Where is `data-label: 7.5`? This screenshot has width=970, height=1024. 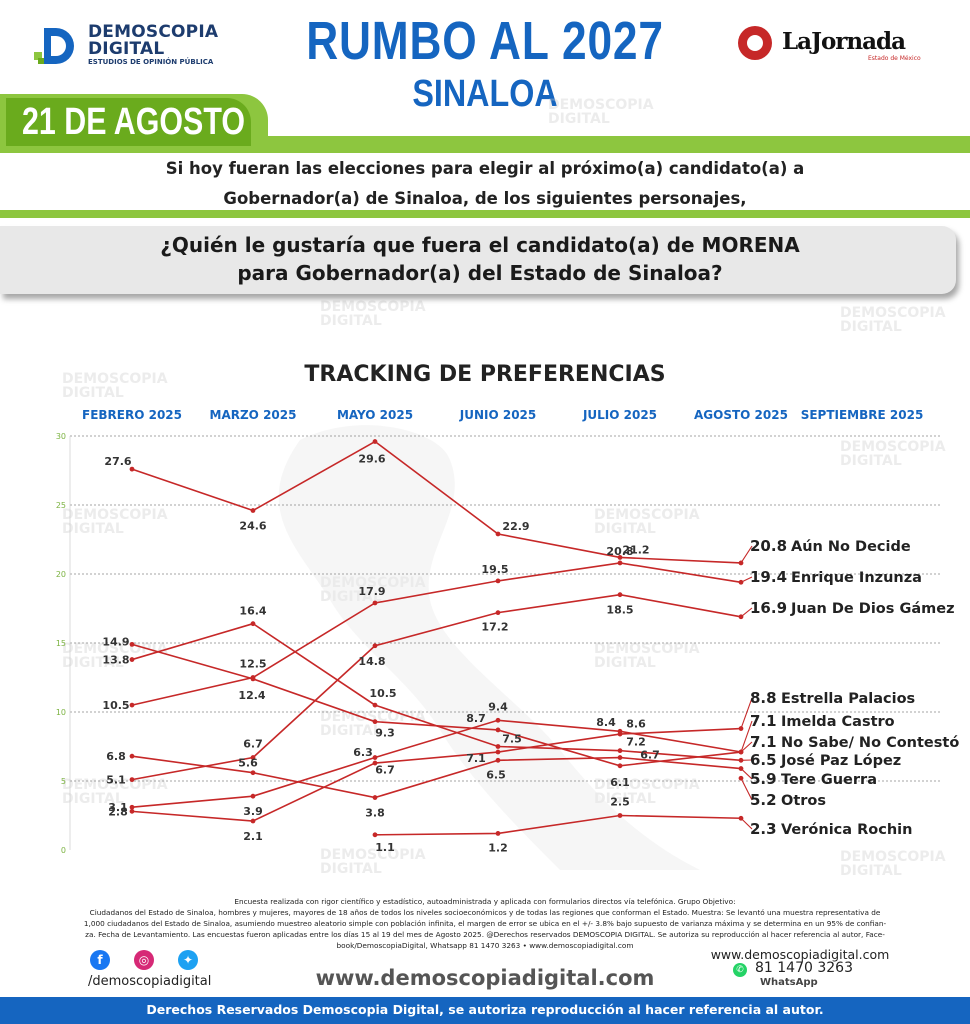 data-label: 7.5 is located at coordinates (512, 739).